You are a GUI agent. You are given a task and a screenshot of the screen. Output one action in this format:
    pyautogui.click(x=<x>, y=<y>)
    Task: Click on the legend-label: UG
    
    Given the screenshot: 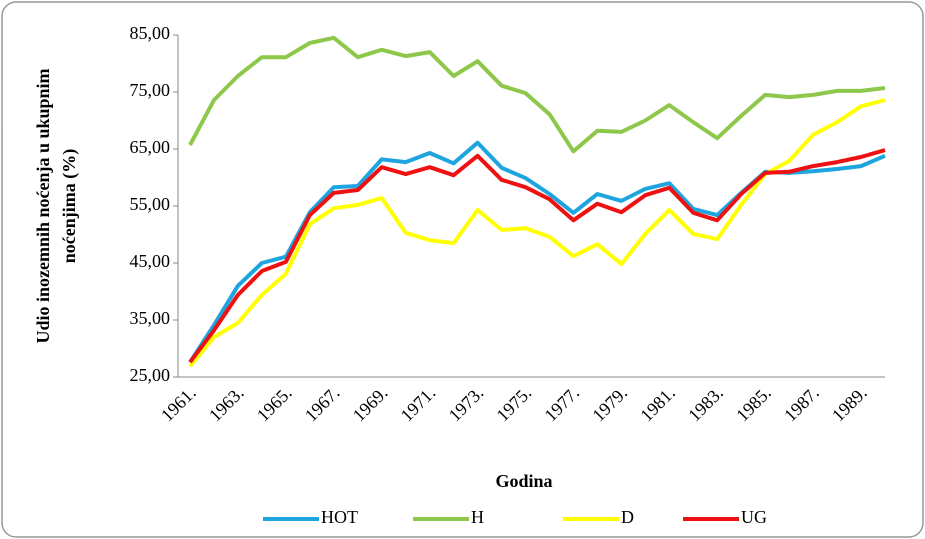 What is the action you would take?
    pyautogui.click(x=754, y=517)
    